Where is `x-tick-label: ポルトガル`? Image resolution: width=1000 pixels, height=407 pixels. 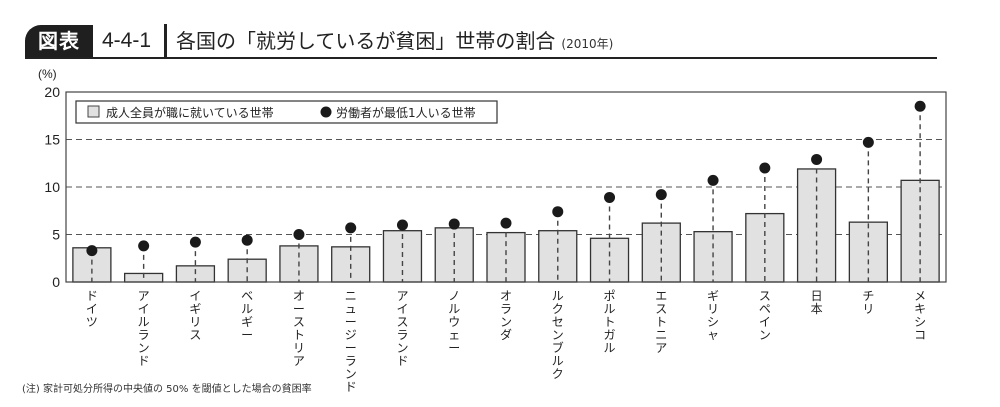
x-tick-label: ポルトガル is located at coordinates (610, 322).